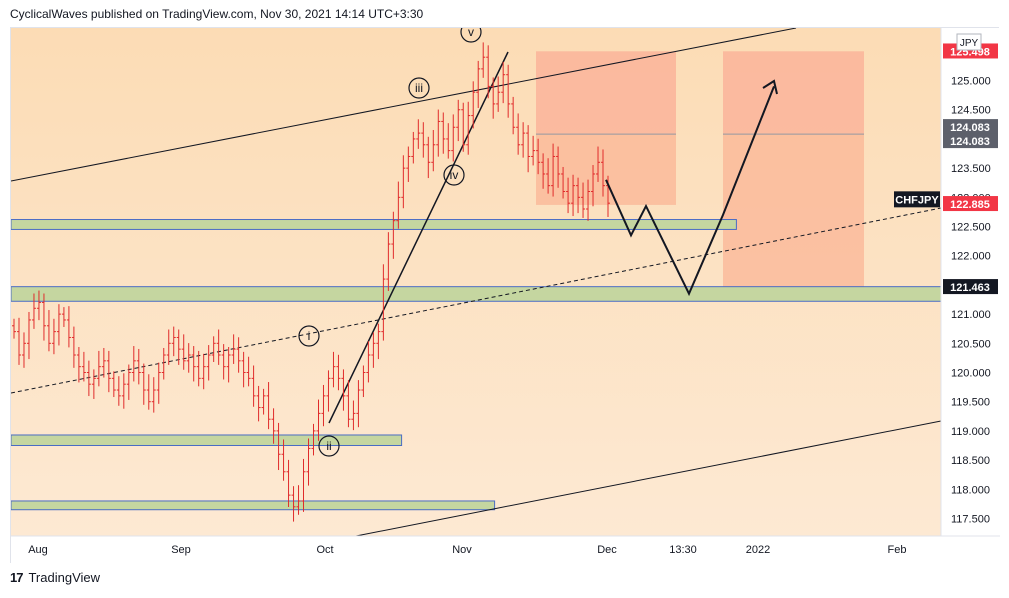  I want to click on x-tick-label: 13:30, so click(683, 550).